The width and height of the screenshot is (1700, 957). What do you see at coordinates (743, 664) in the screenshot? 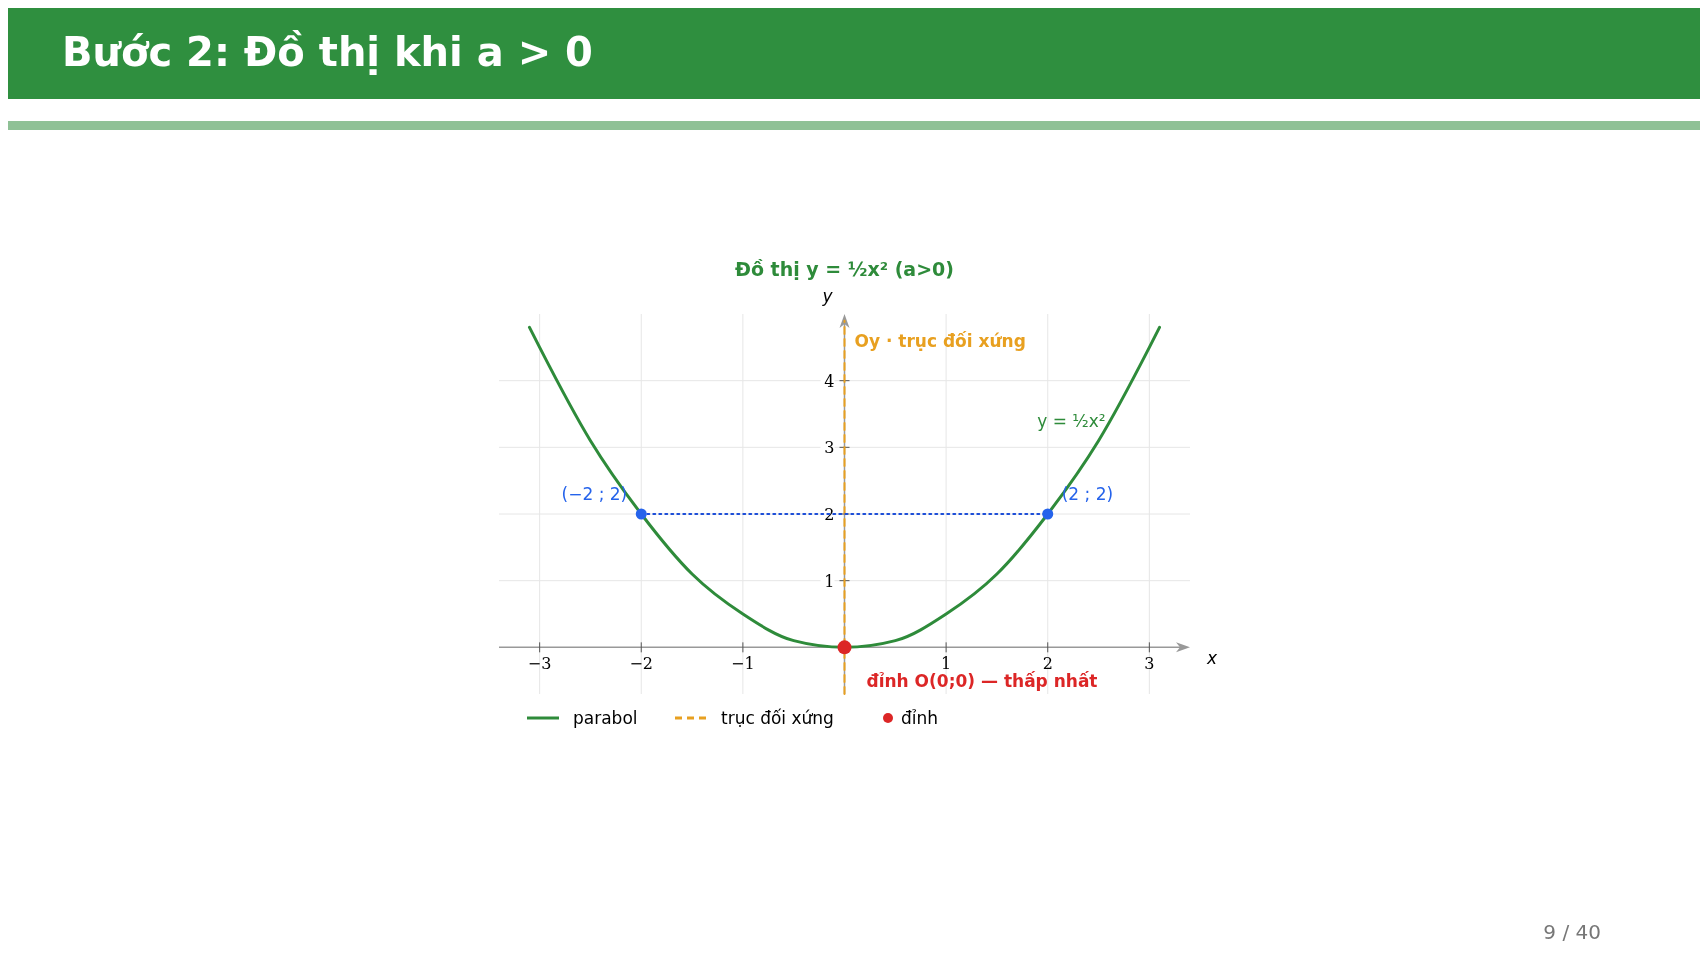
I see `x-tick-label: −1` at bounding box center [743, 664].